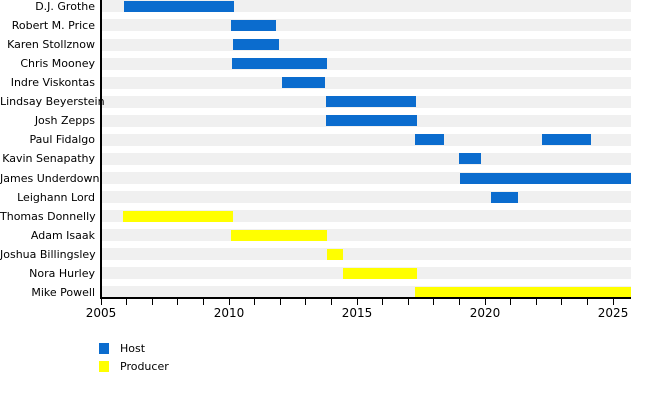 The height and width of the screenshot is (400, 650). I want to click on y-axis-line, so click(101, 149).